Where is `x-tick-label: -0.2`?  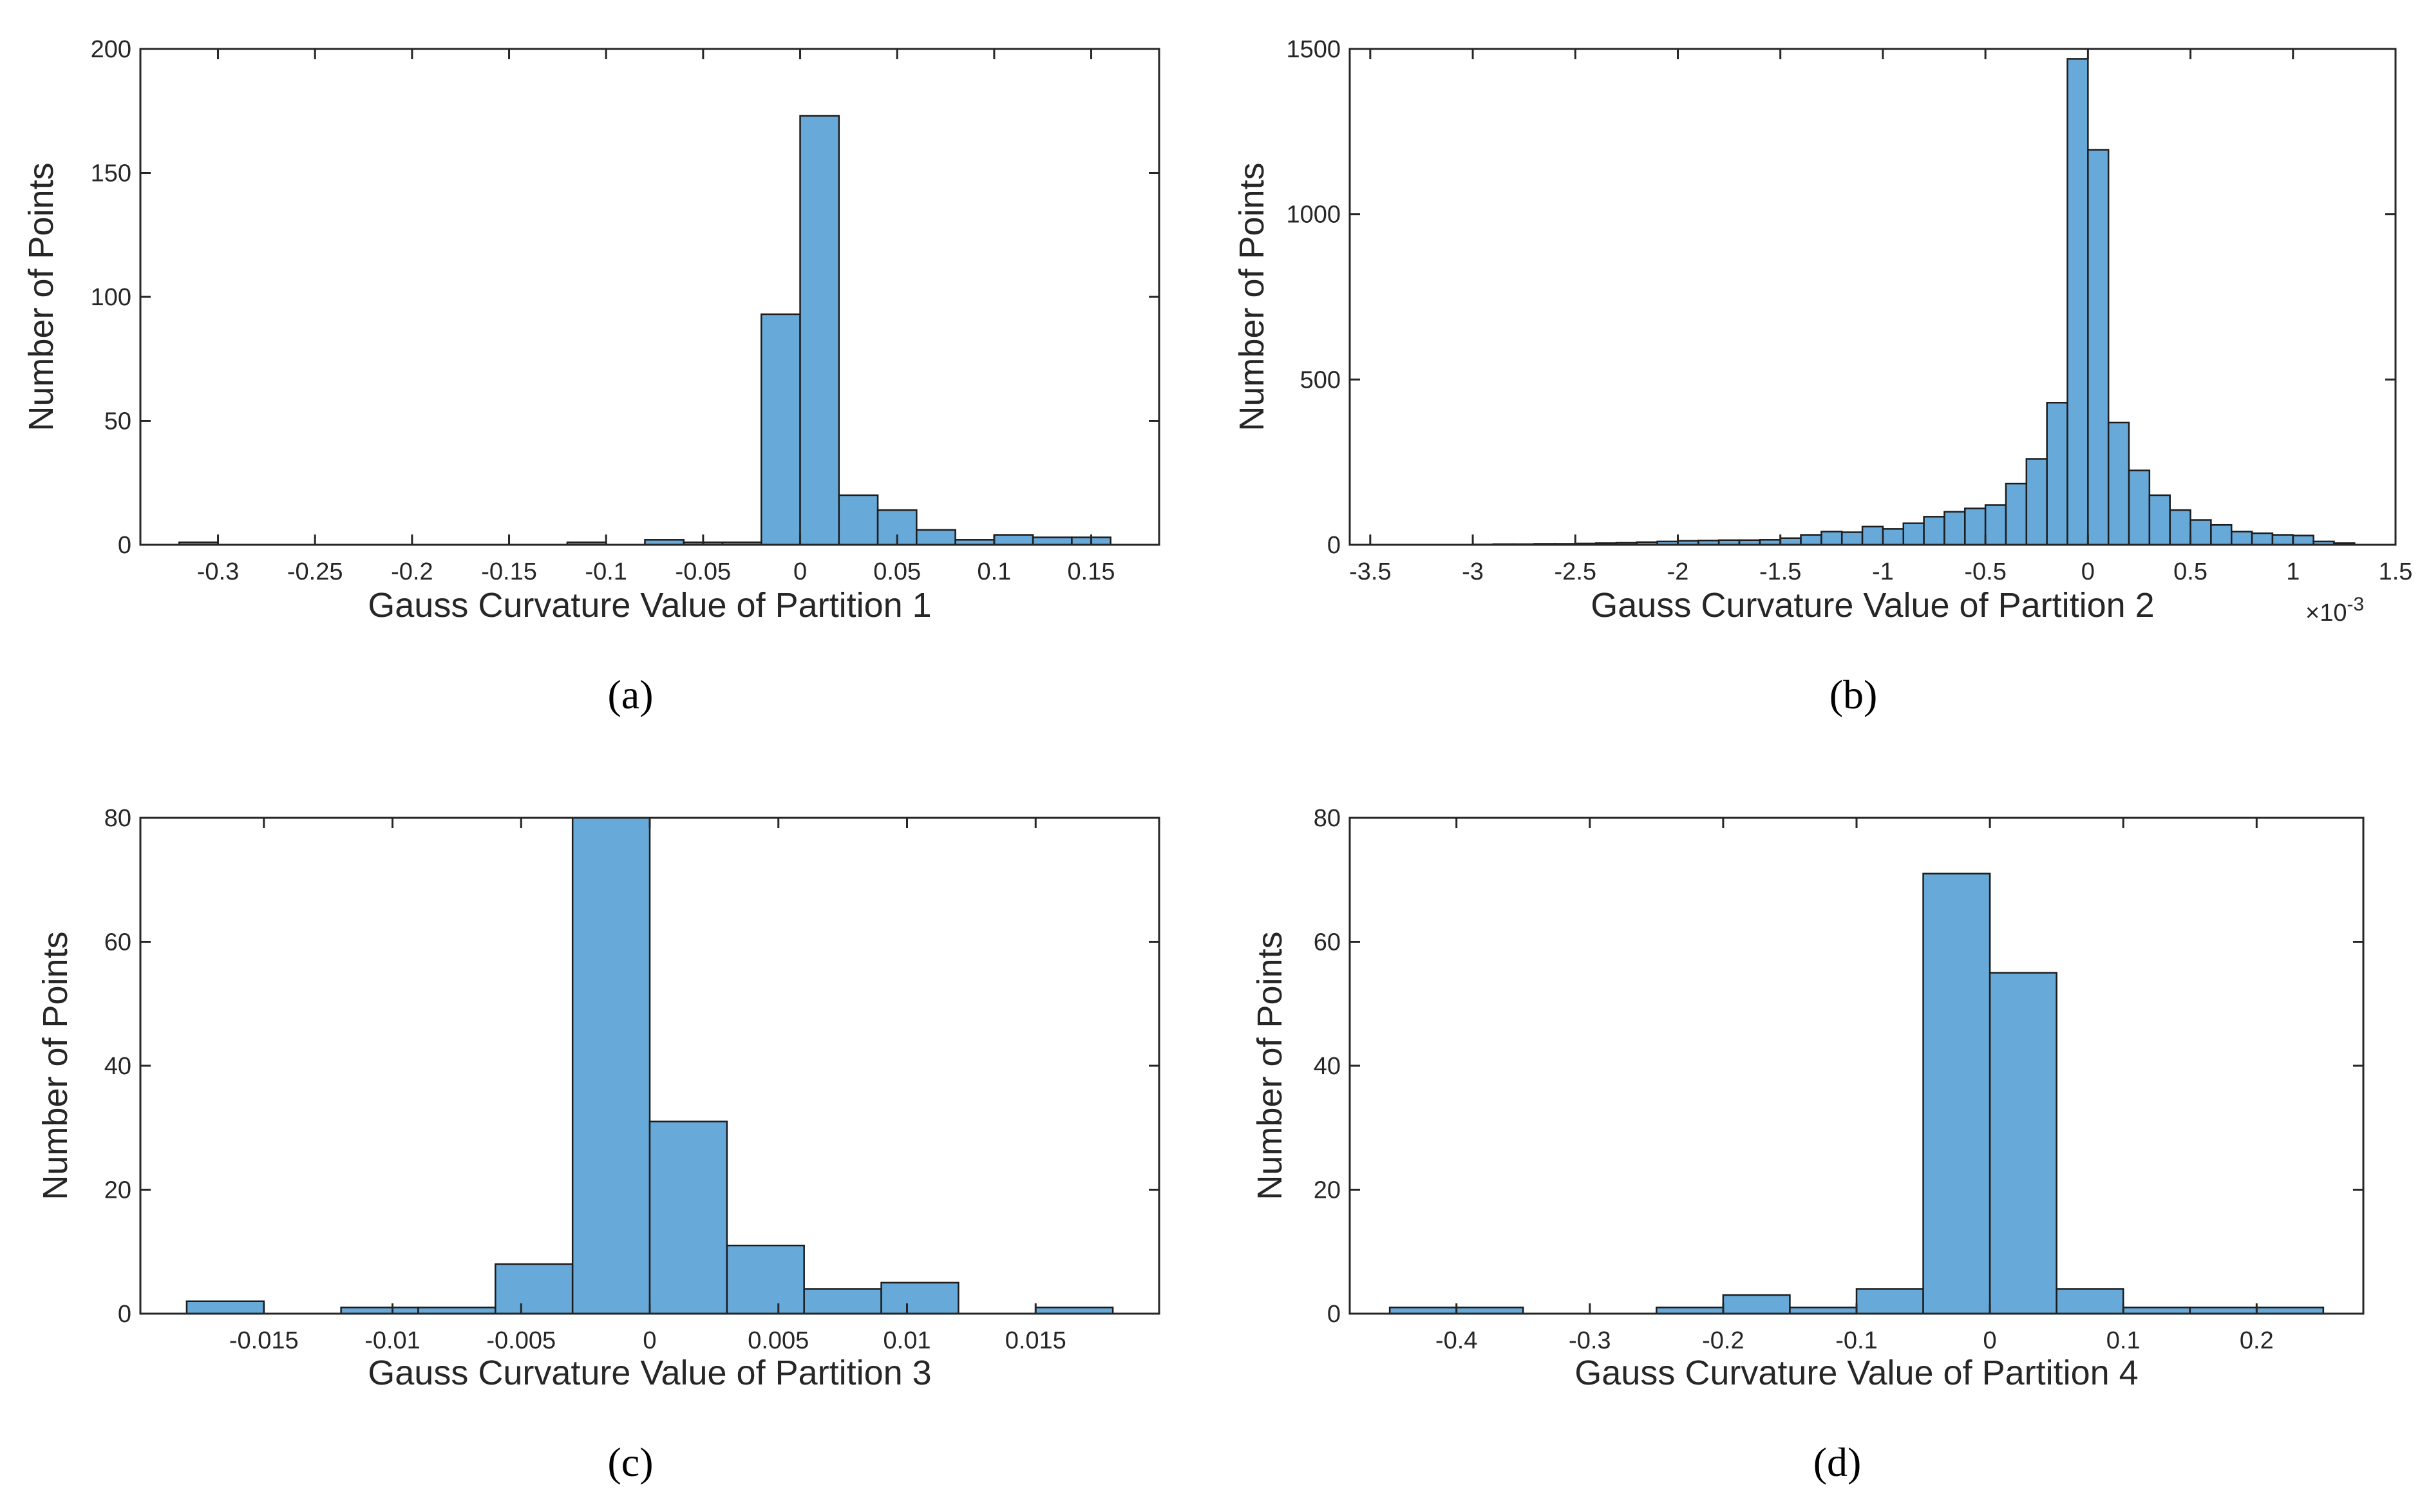
x-tick-label: -0.2 is located at coordinates (412, 571).